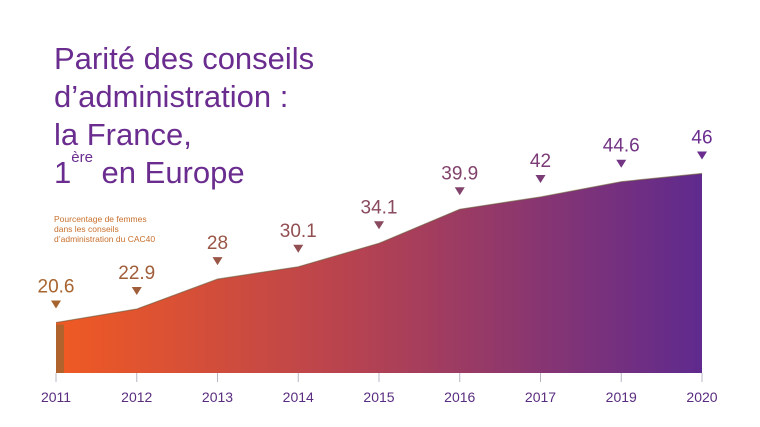  Describe the element at coordinates (540, 397) in the screenshot. I see `x-tick-label-2017: 2017` at that location.